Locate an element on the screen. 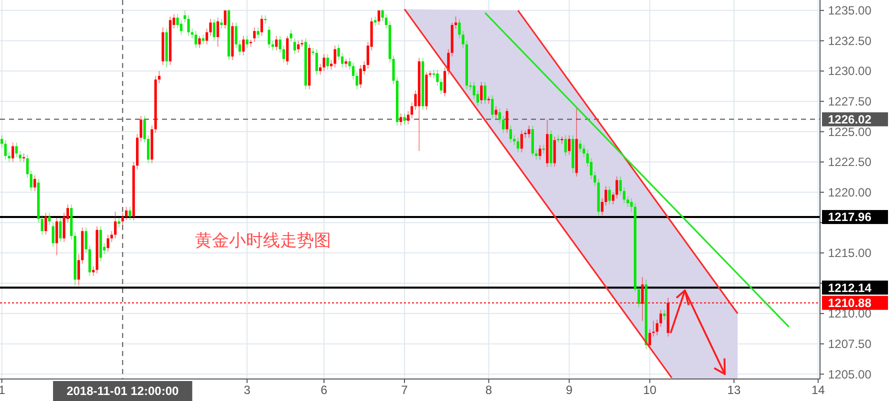  x-tick-label: 8 is located at coordinates (488, 390).